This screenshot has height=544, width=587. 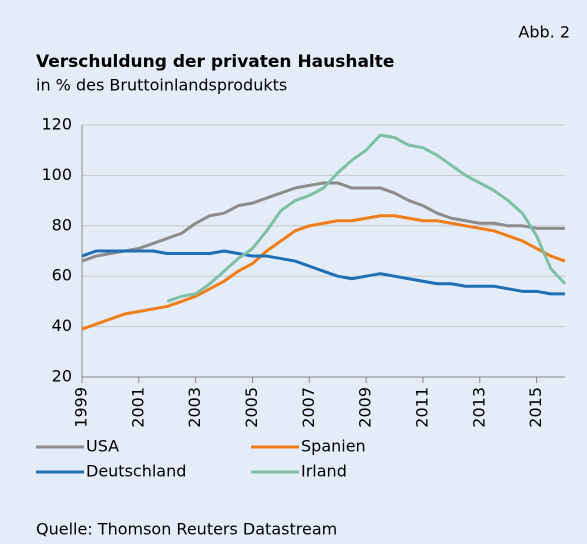 What do you see at coordinates (62, 376) in the screenshot?
I see `y-tick-label: 20` at bounding box center [62, 376].